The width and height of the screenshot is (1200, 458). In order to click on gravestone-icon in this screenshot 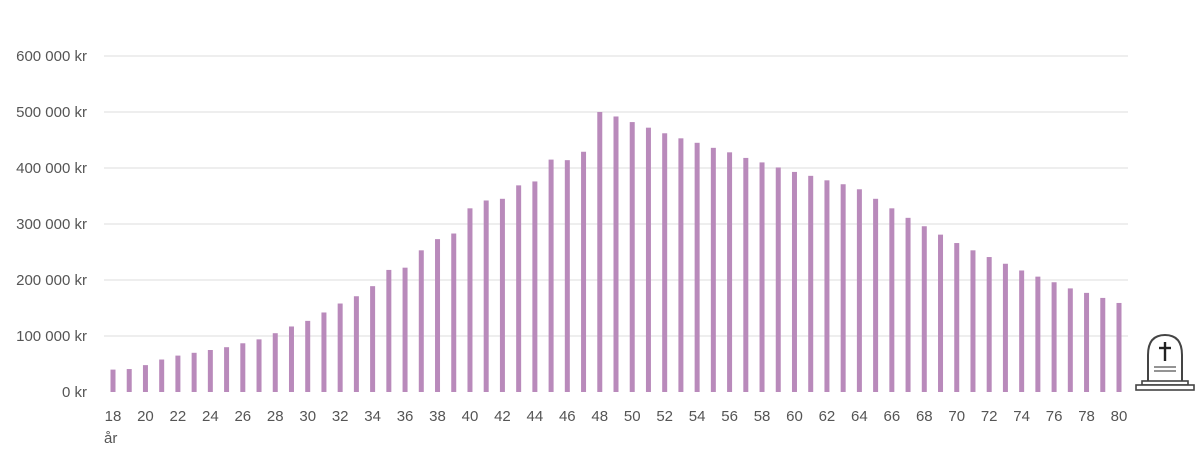, I will do `click(1165, 362)`.